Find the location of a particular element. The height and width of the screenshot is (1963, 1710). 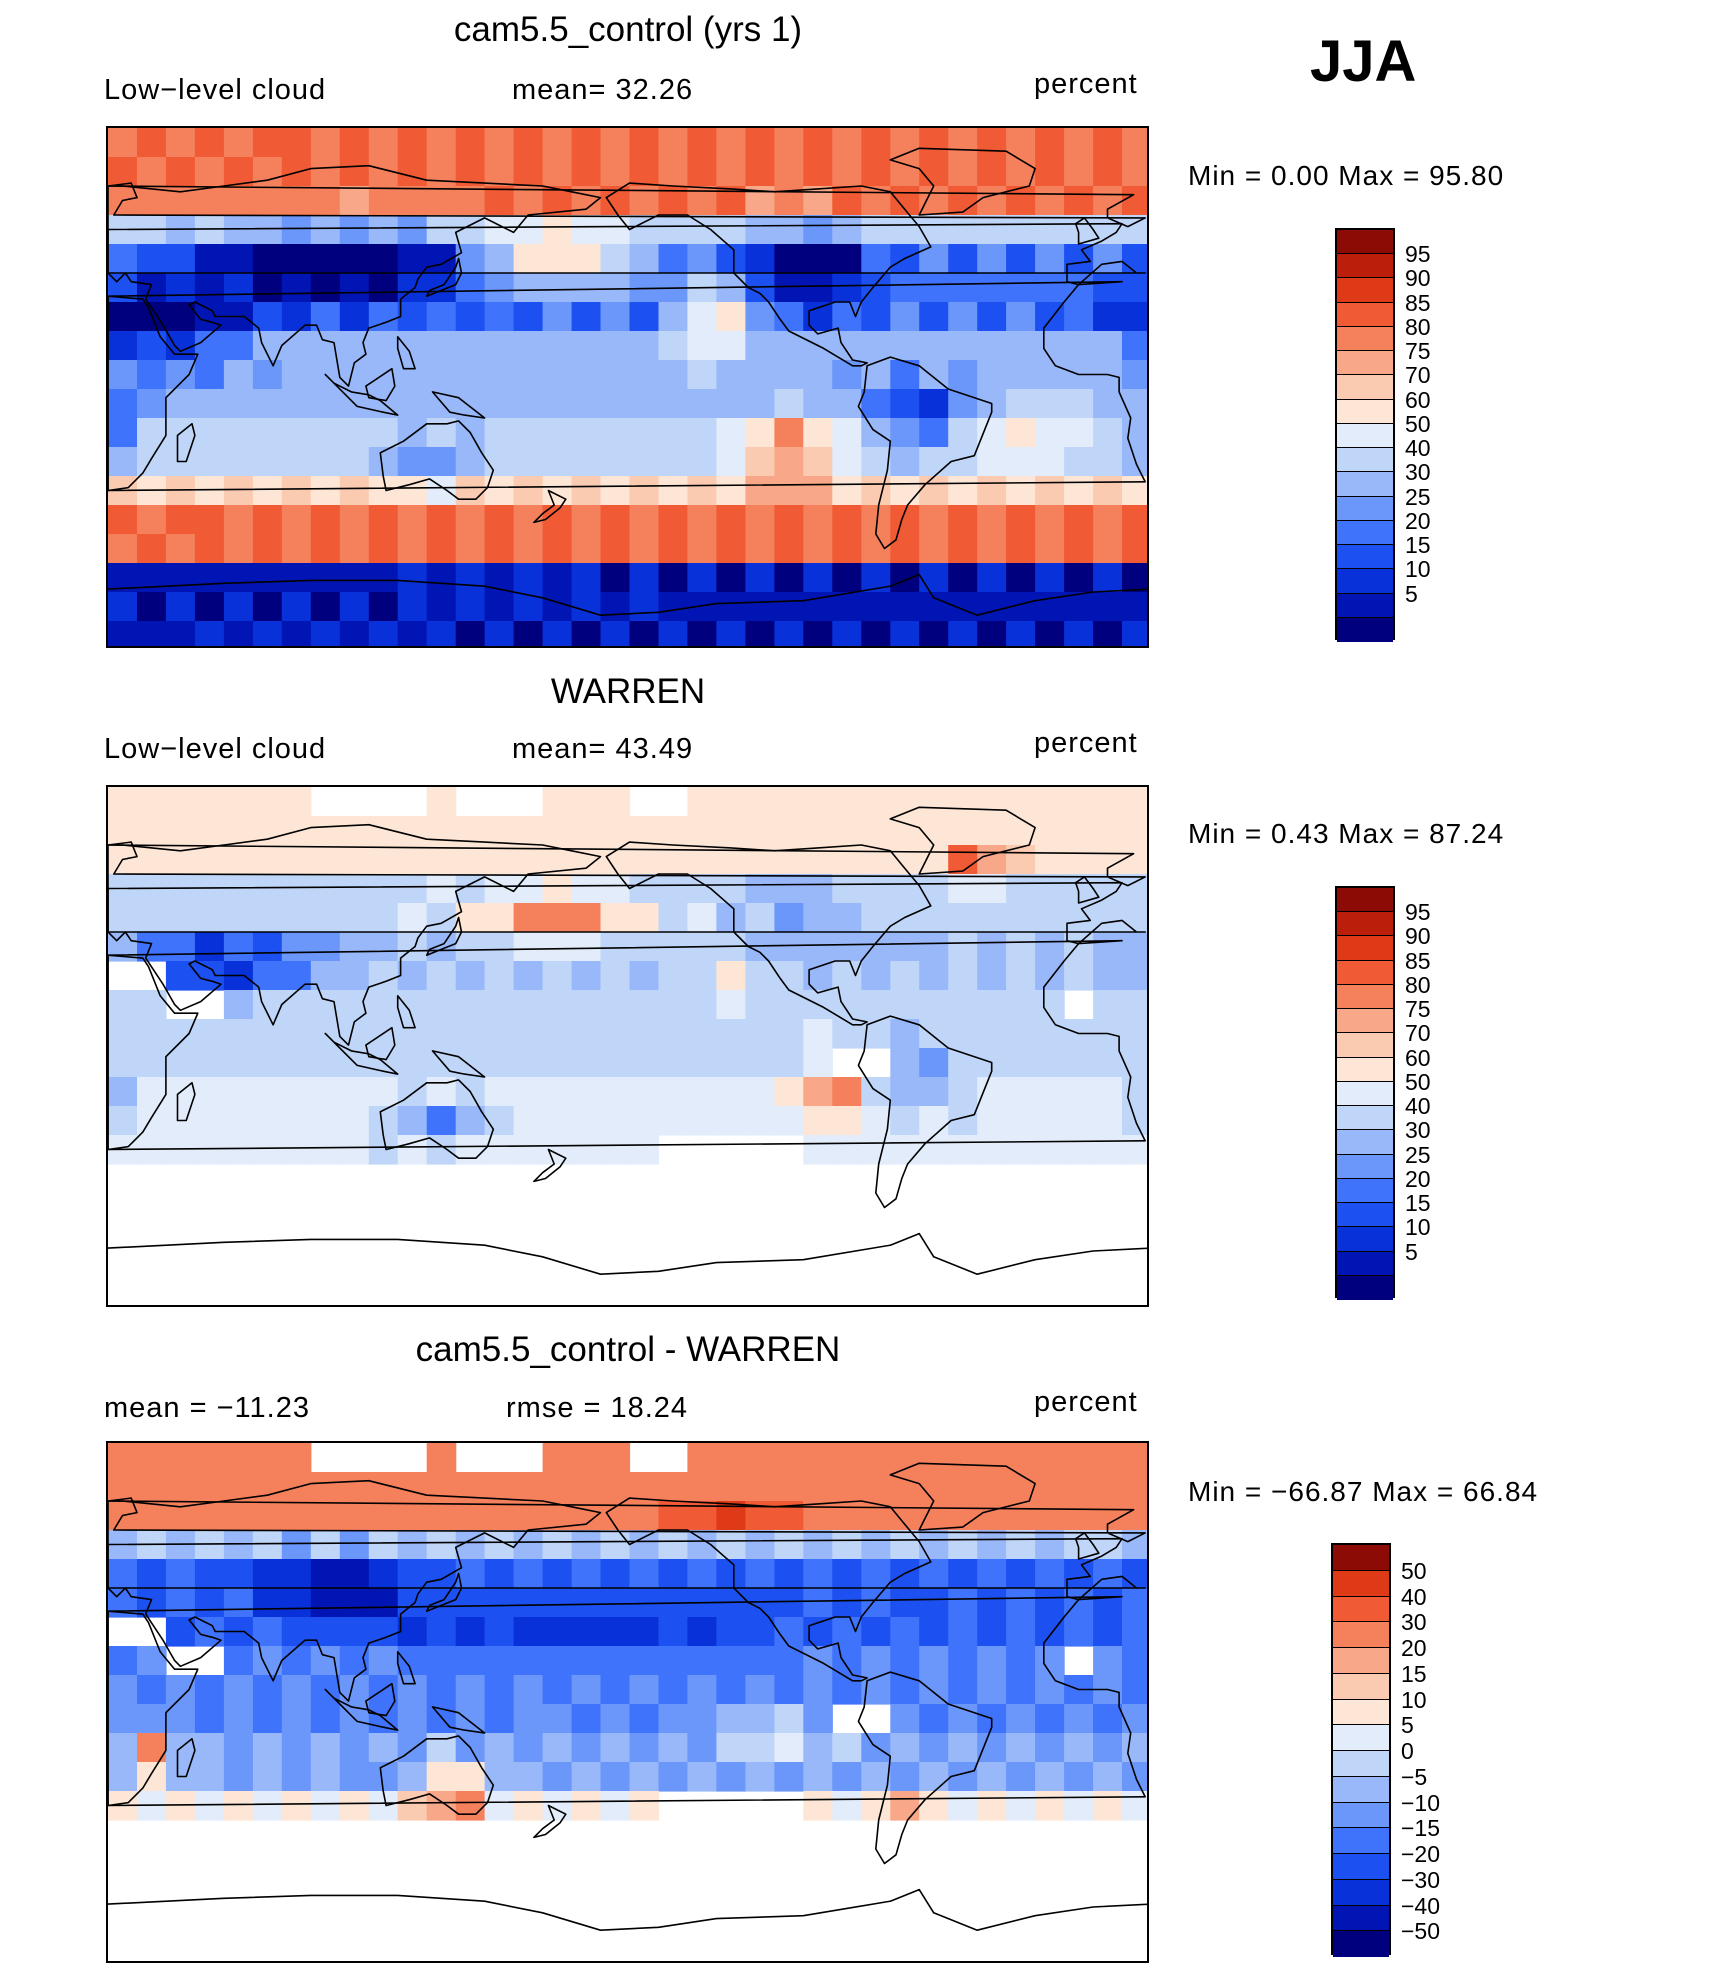

coastline-phil is located at coordinates (406, 1668).